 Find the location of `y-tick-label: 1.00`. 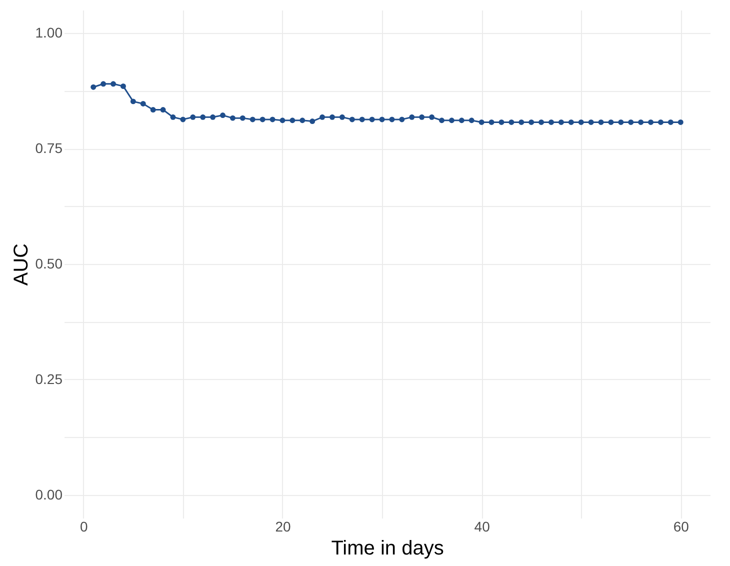

y-tick-label: 1.00 is located at coordinates (49, 32).